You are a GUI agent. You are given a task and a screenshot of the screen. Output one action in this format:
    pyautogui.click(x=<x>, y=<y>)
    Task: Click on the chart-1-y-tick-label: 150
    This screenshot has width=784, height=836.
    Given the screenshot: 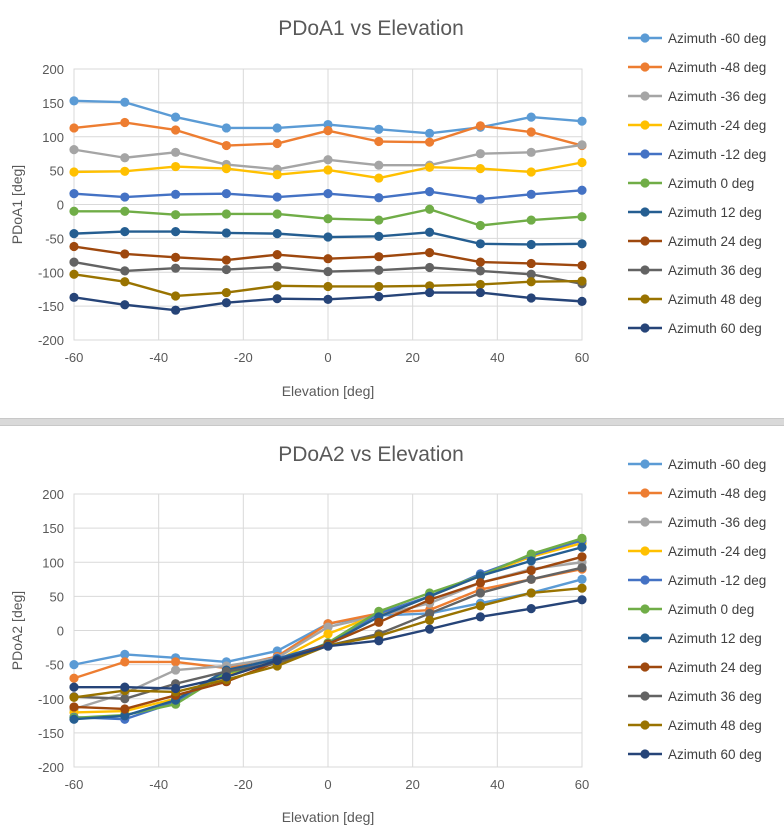 What is the action you would take?
    pyautogui.click(x=53, y=103)
    